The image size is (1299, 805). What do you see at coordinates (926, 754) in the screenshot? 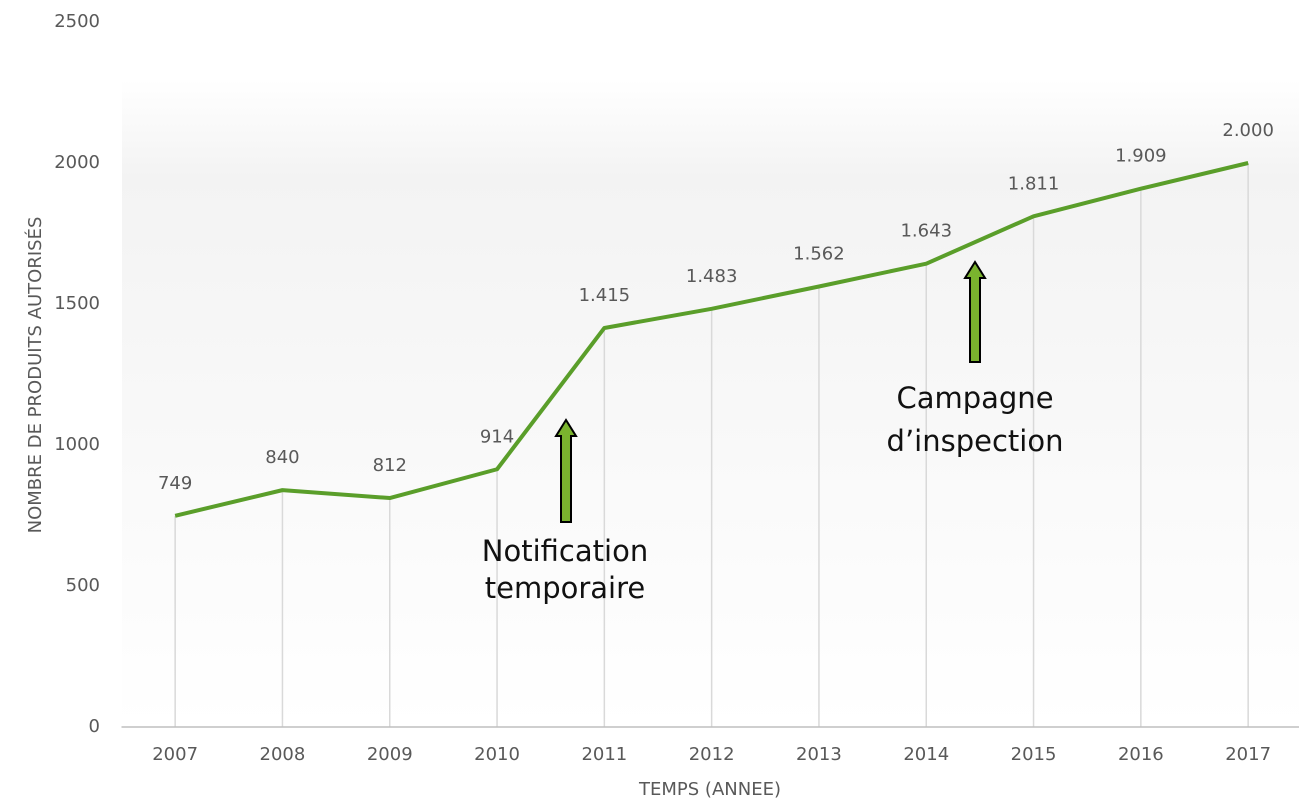
I see `x-tick-label: 2014` at bounding box center [926, 754].